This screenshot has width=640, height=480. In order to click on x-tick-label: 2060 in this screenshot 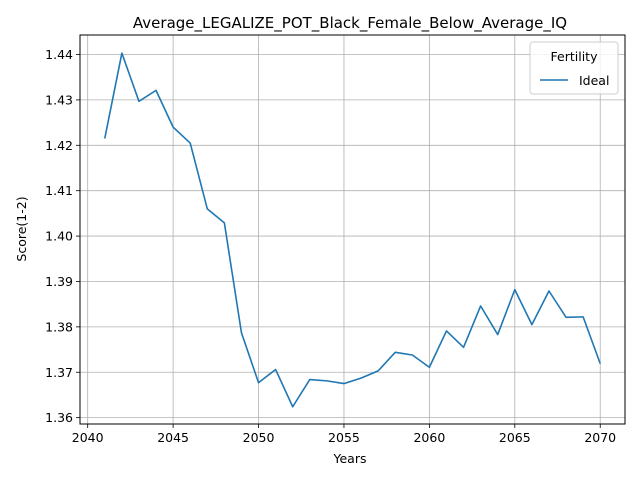, I will do `click(429, 437)`.